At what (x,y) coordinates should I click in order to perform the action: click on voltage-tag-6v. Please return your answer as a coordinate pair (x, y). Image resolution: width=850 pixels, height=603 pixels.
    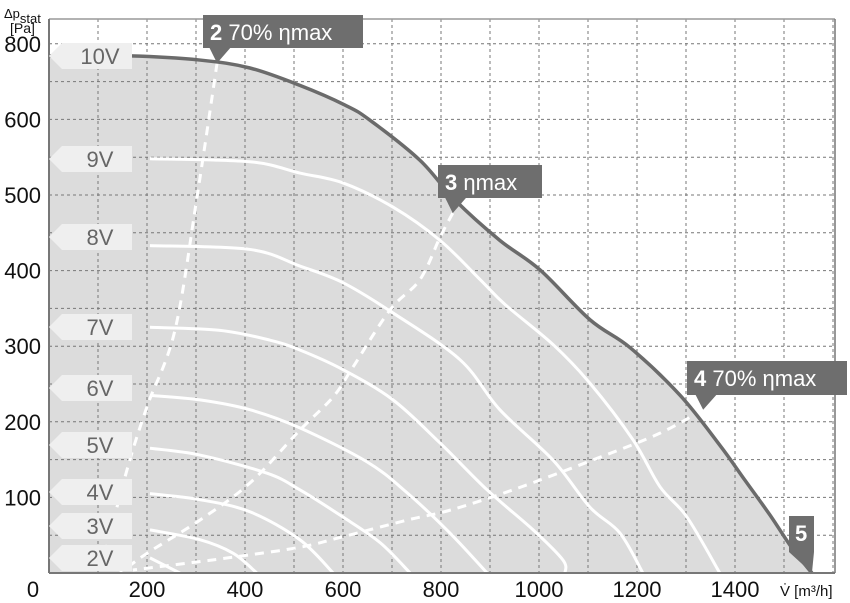
    Looking at the image, I should click on (90, 388).